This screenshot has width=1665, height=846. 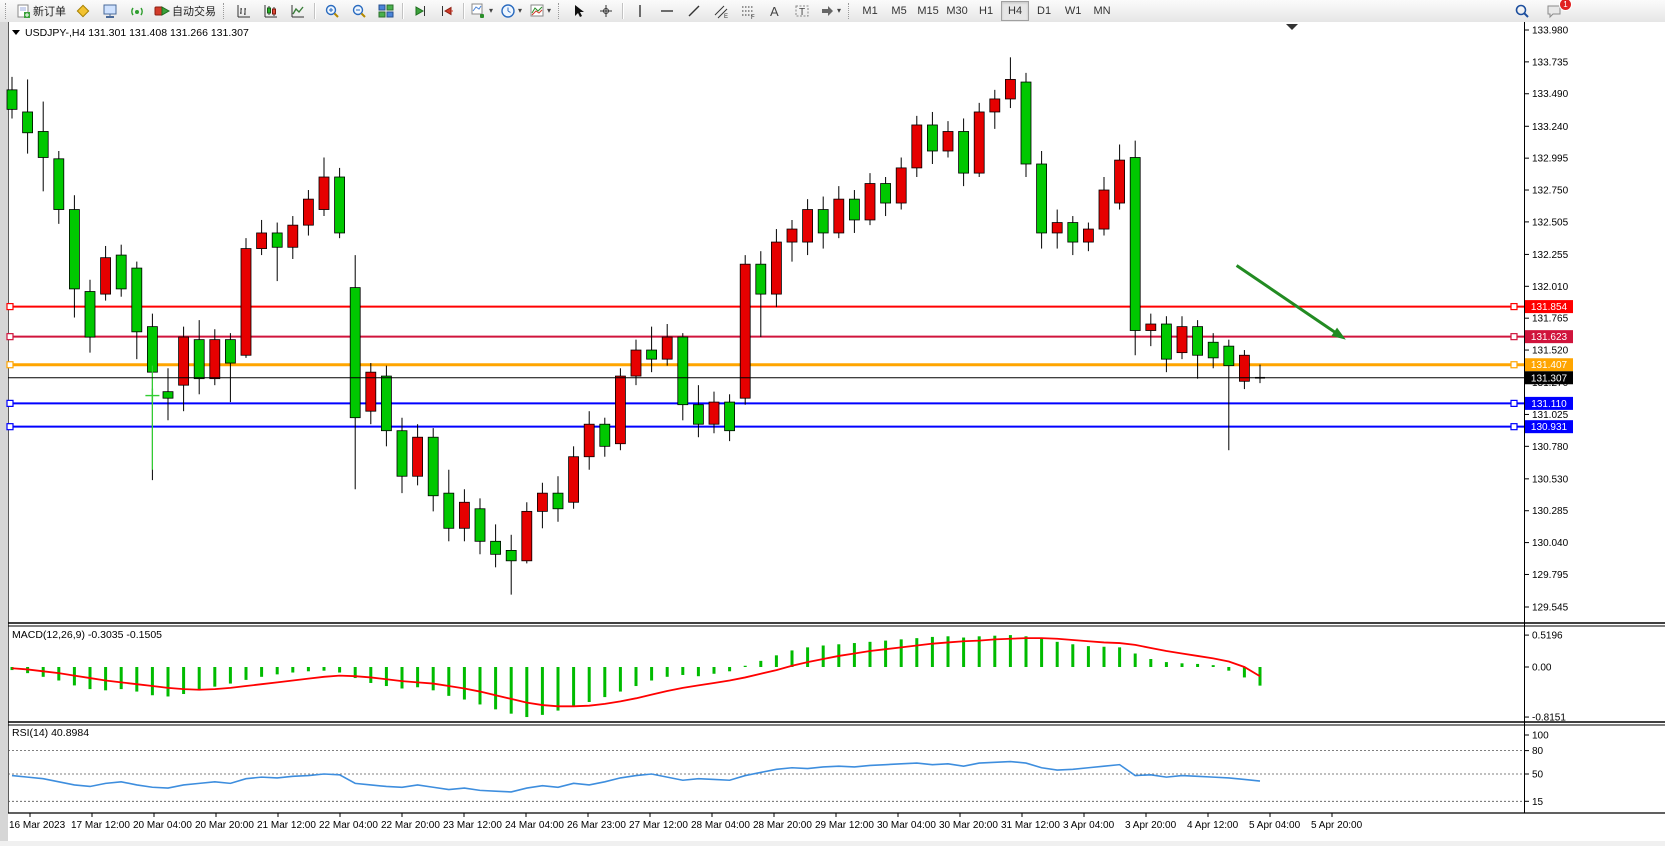 What do you see at coordinates (540, 11) in the screenshot?
I see `templates-button: ▾` at bounding box center [540, 11].